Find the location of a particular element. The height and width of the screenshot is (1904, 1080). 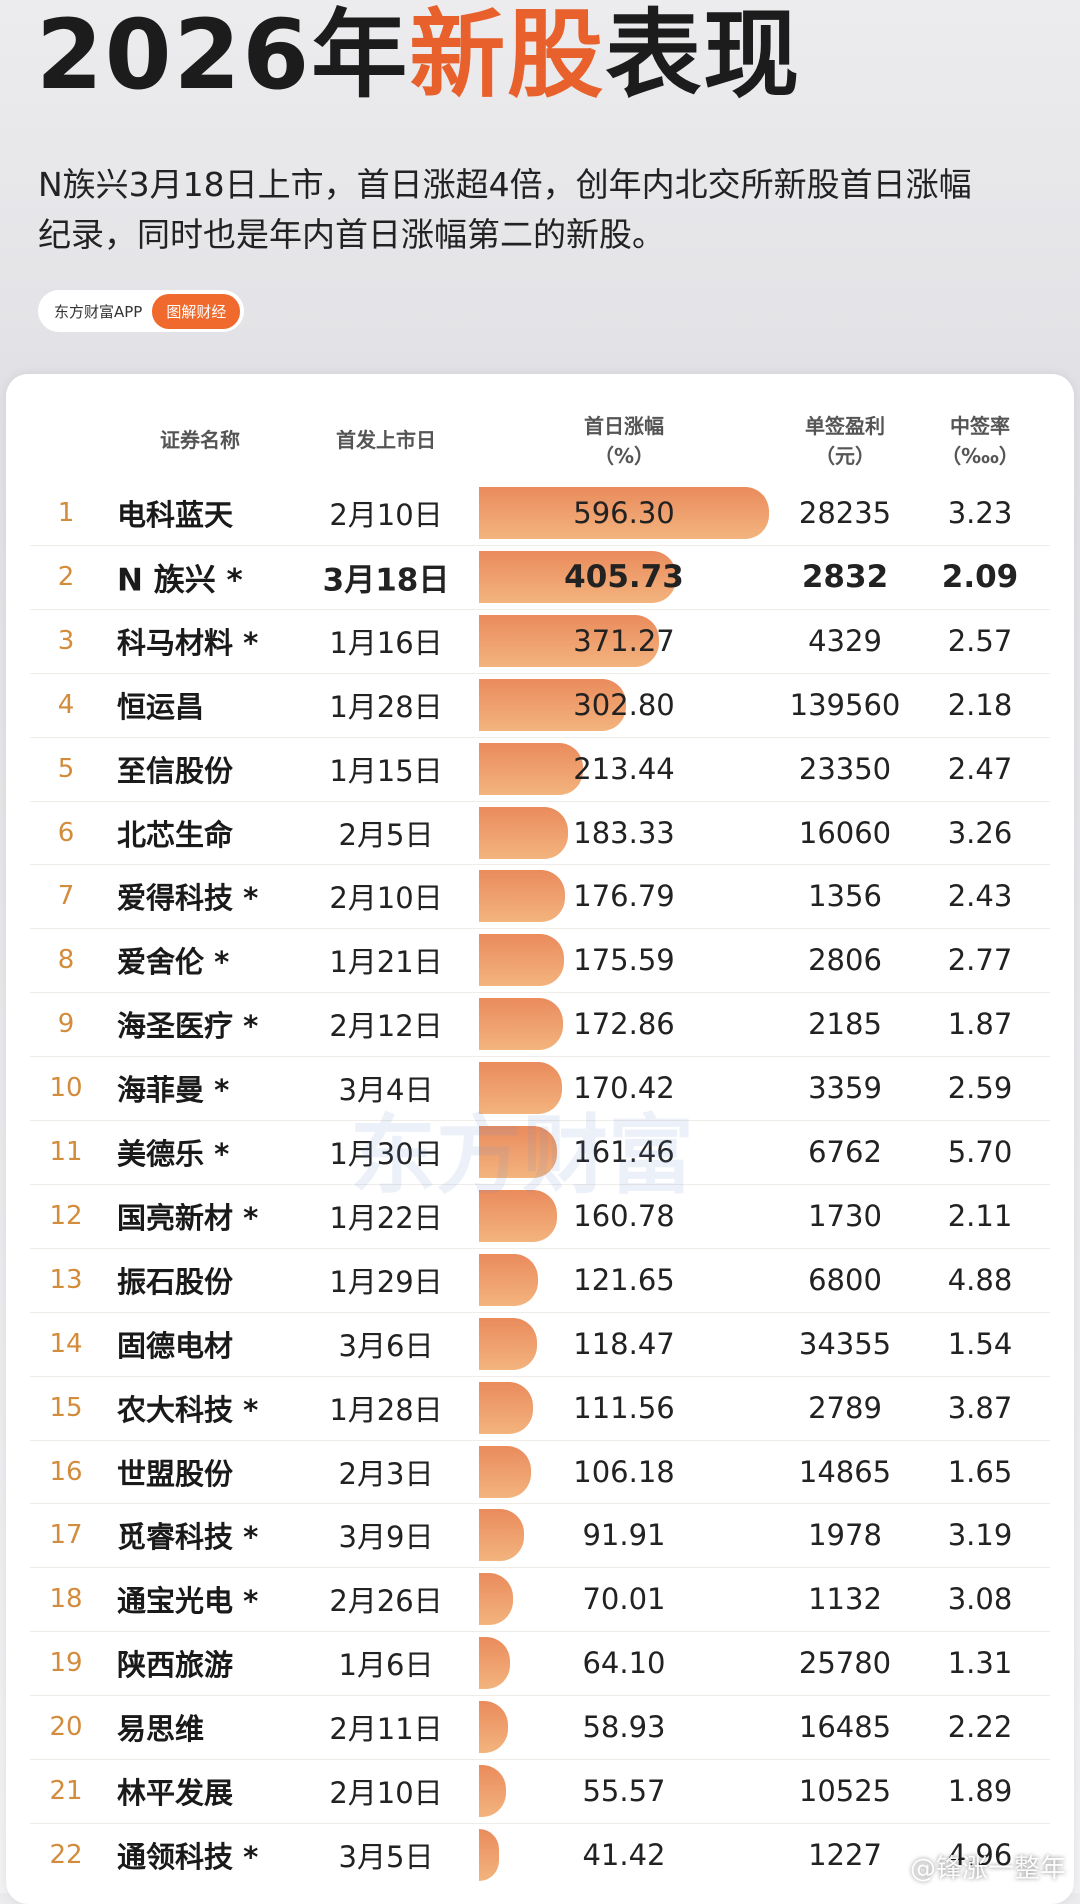

profit-per-lot: 1978 is located at coordinates (845, 1535).